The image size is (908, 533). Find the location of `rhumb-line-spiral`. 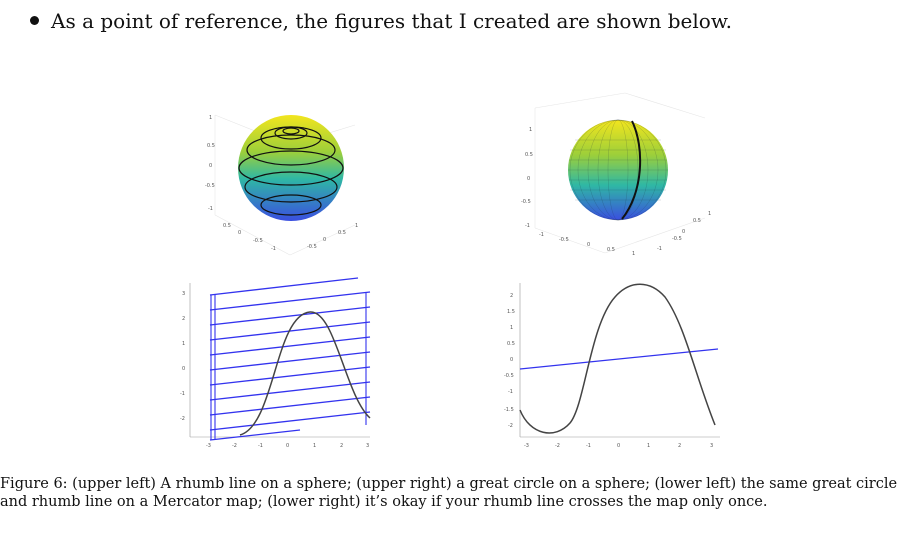

rhumb-line-spiral is located at coordinates (291, 171).